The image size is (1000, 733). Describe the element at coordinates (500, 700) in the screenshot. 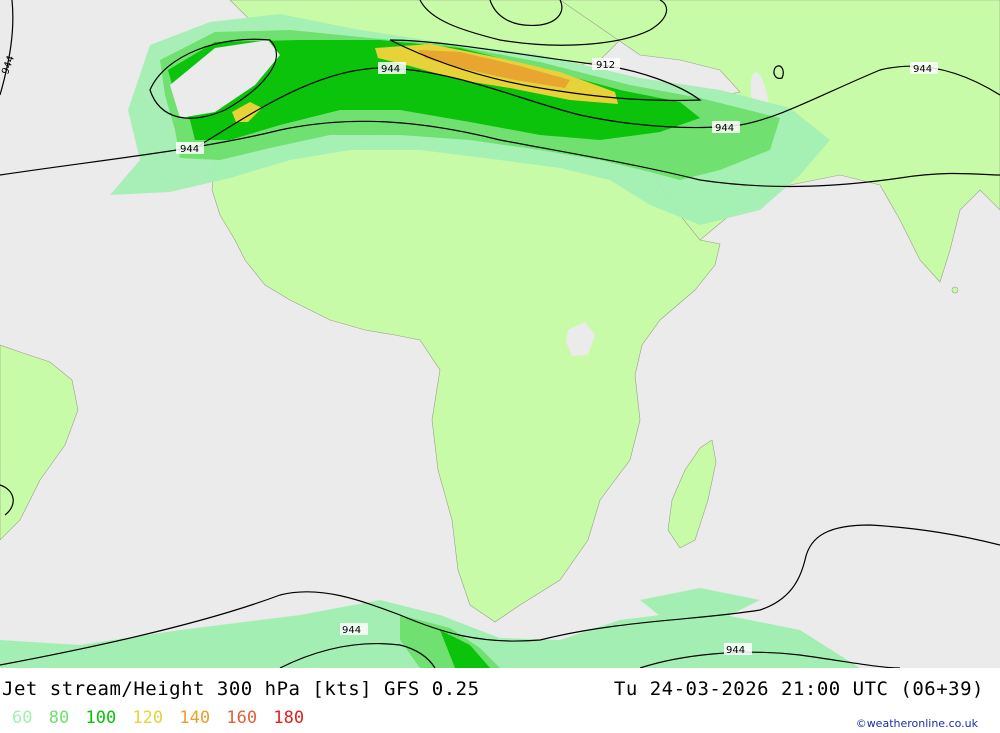

I see `footer-panel` at that location.